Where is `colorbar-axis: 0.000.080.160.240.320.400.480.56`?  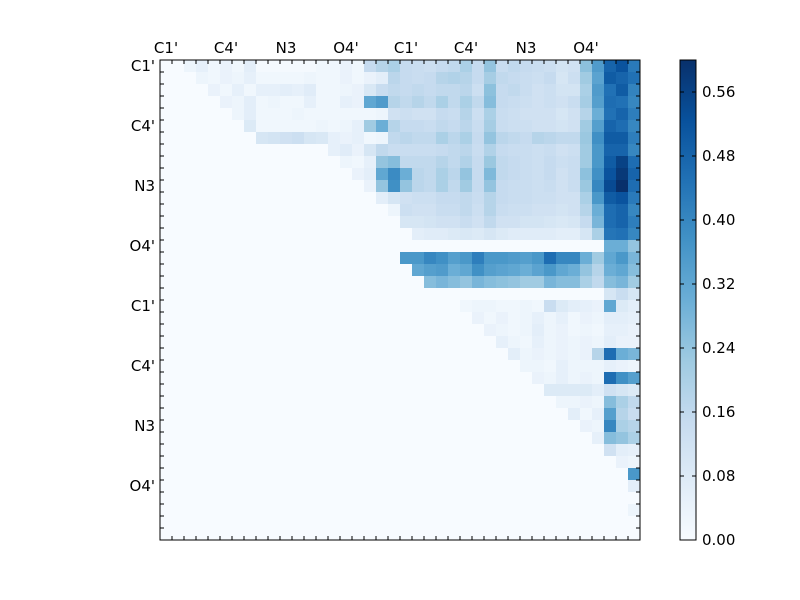 colorbar-axis: 0.000.080.160.240.320.400.480.56 is located at coordinates (707, 316).